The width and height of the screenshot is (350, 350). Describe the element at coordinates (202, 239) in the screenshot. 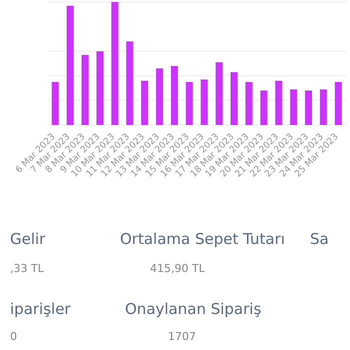

I see `text: Ortalama Sepet Tutarı` at that location.